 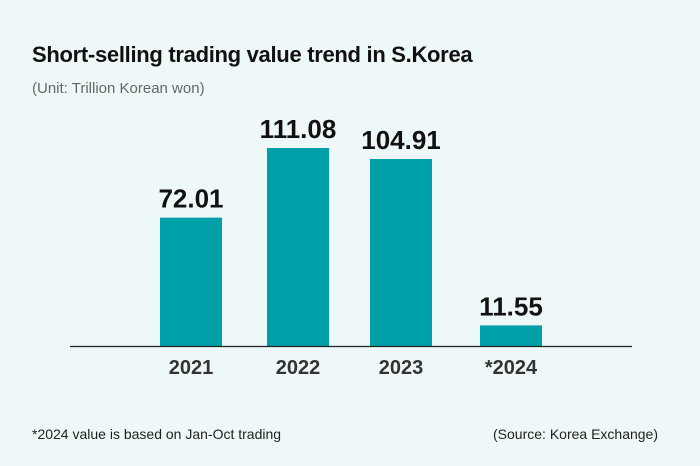 I want to click on x-tick-label: 2022, so click(x=298, y=368).